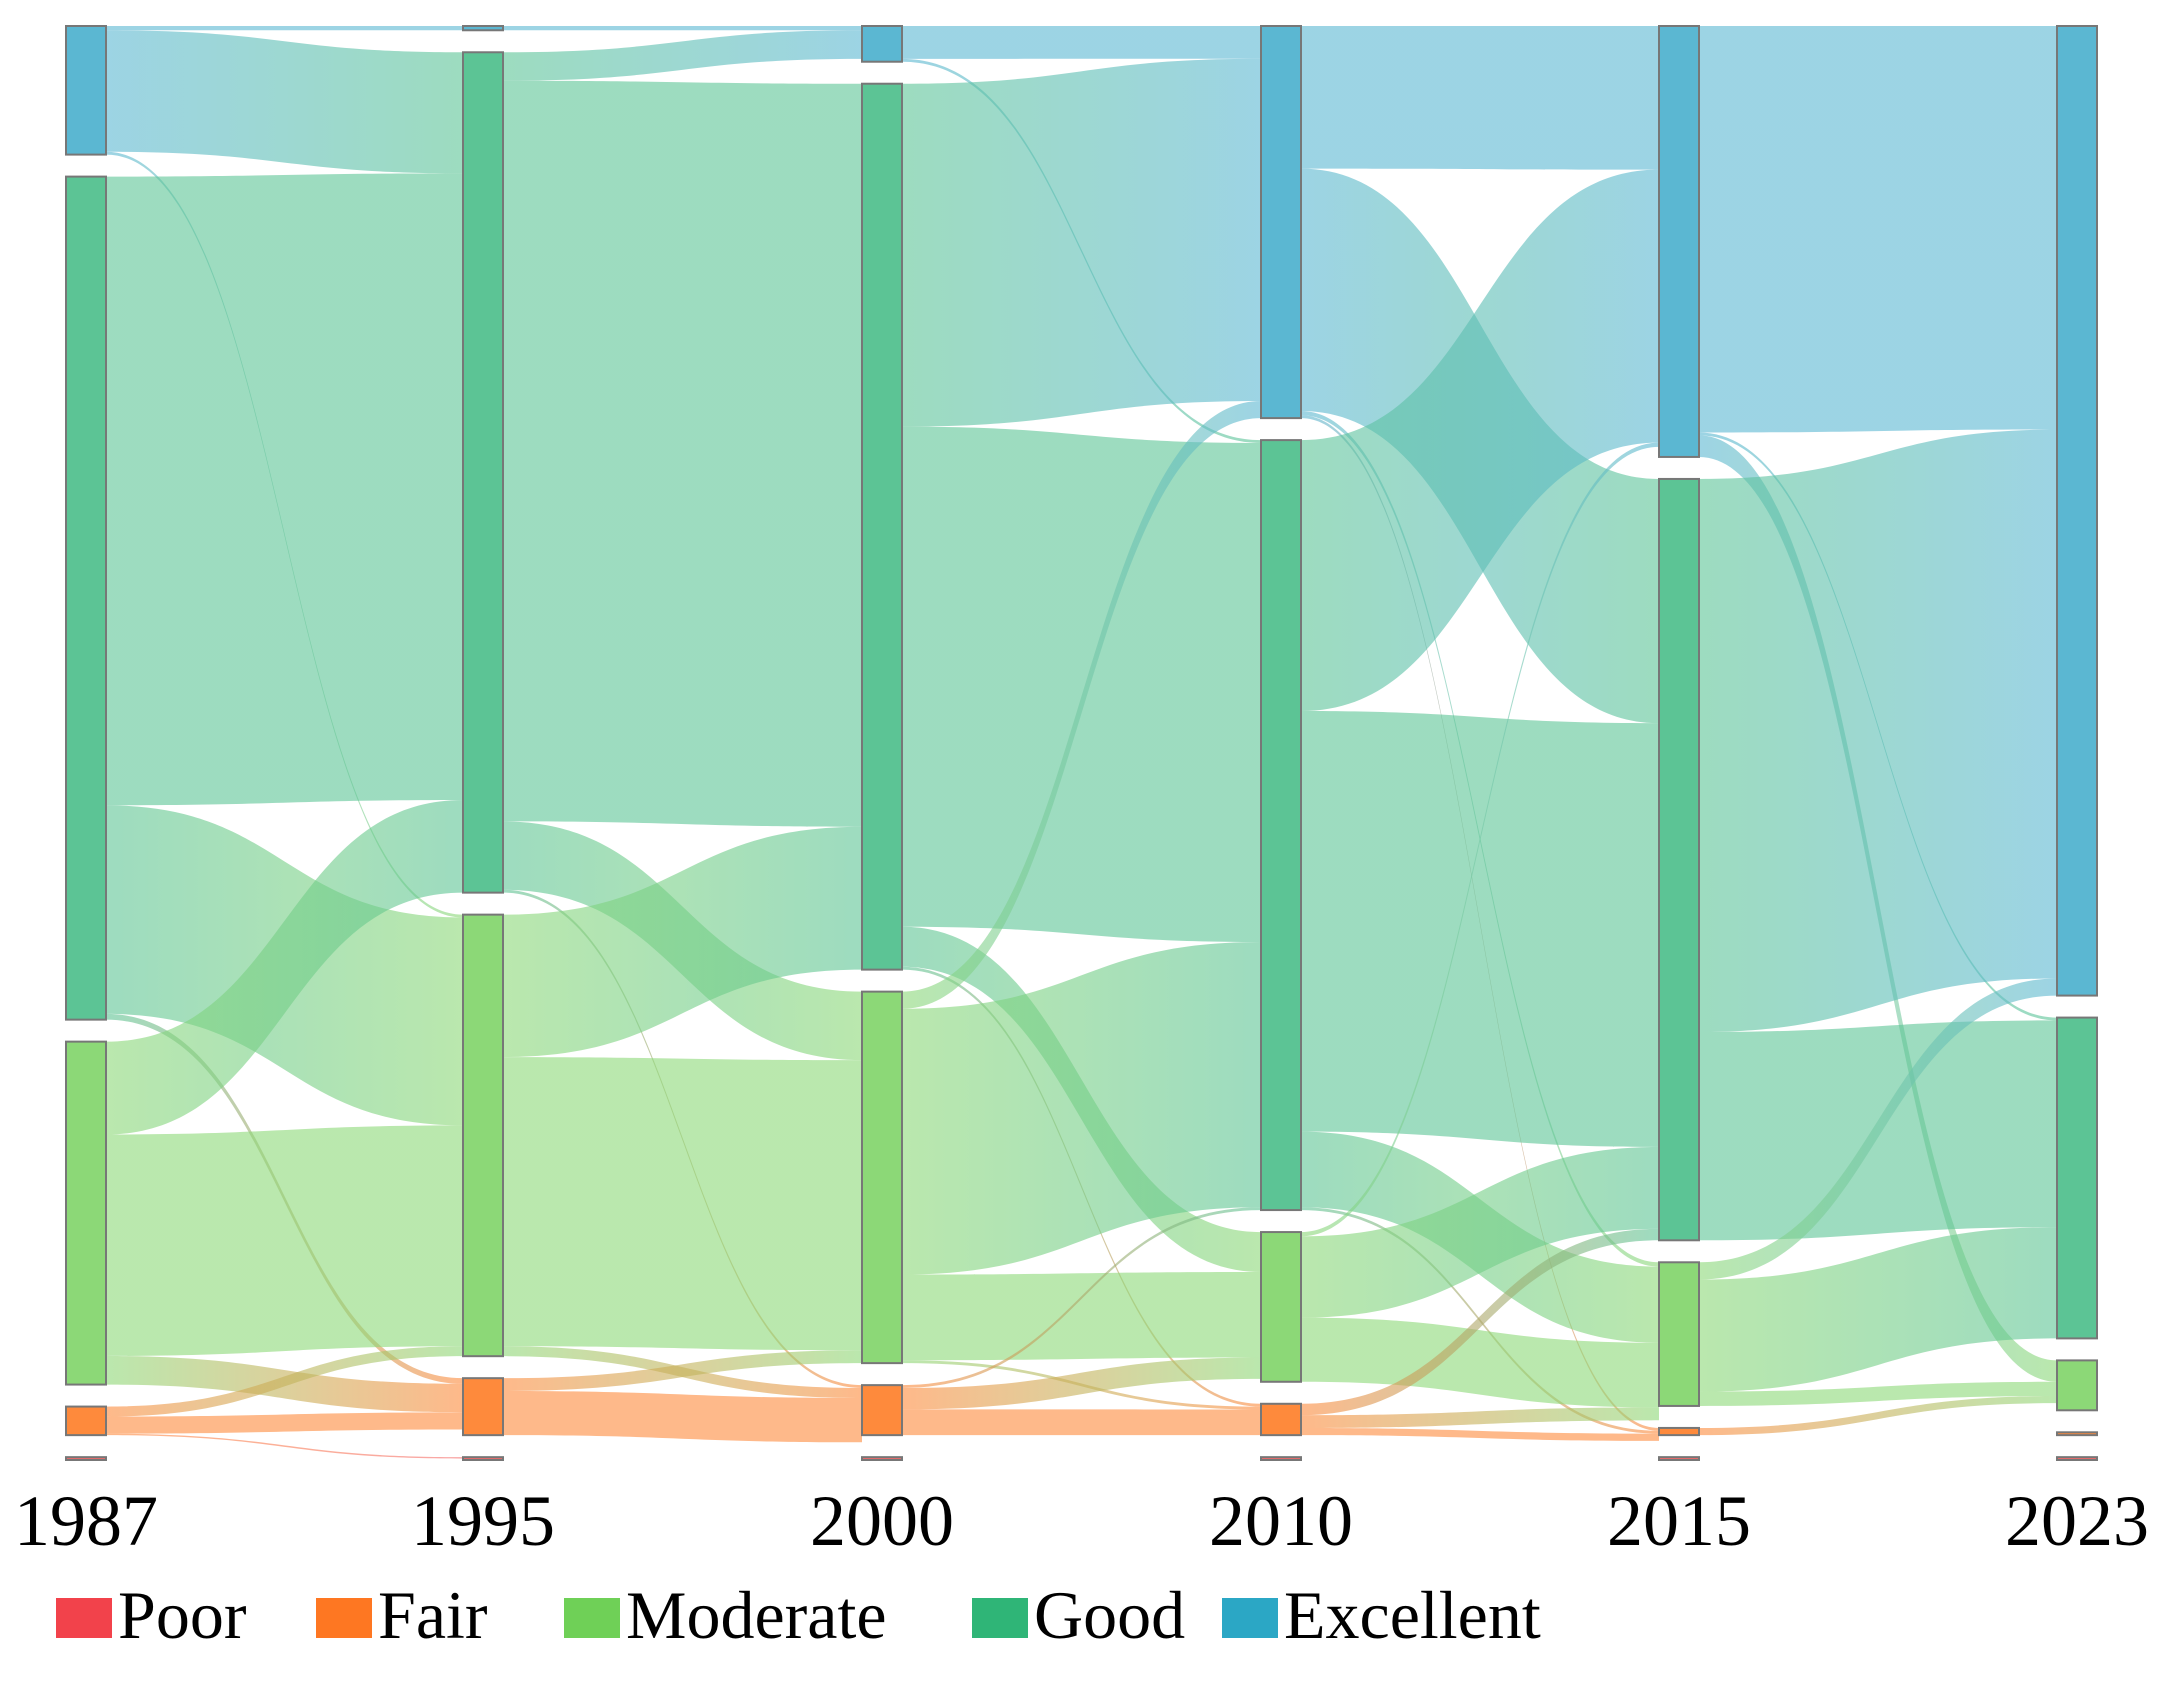  I want to click on legend-label-poor: Poor, so click(182, 1615).